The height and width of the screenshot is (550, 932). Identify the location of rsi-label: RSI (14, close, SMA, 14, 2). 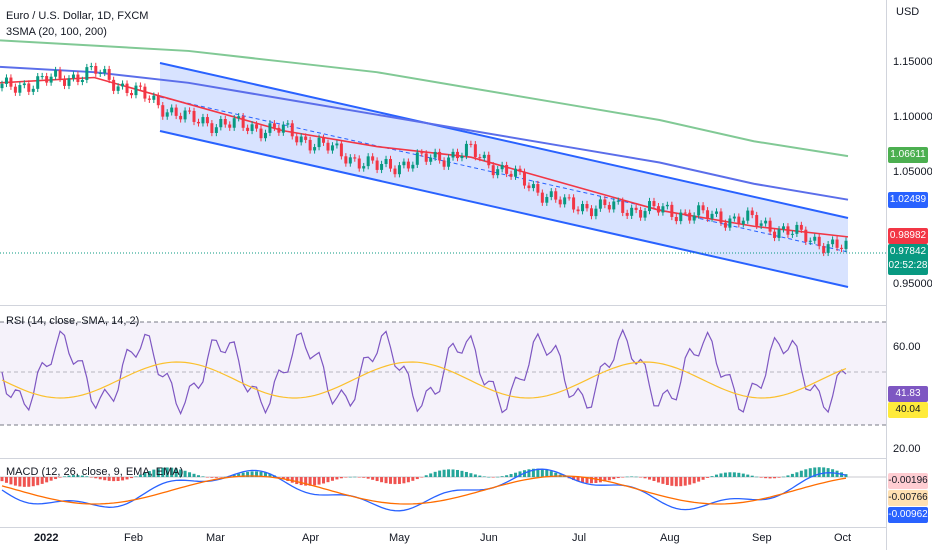
(73, 321).